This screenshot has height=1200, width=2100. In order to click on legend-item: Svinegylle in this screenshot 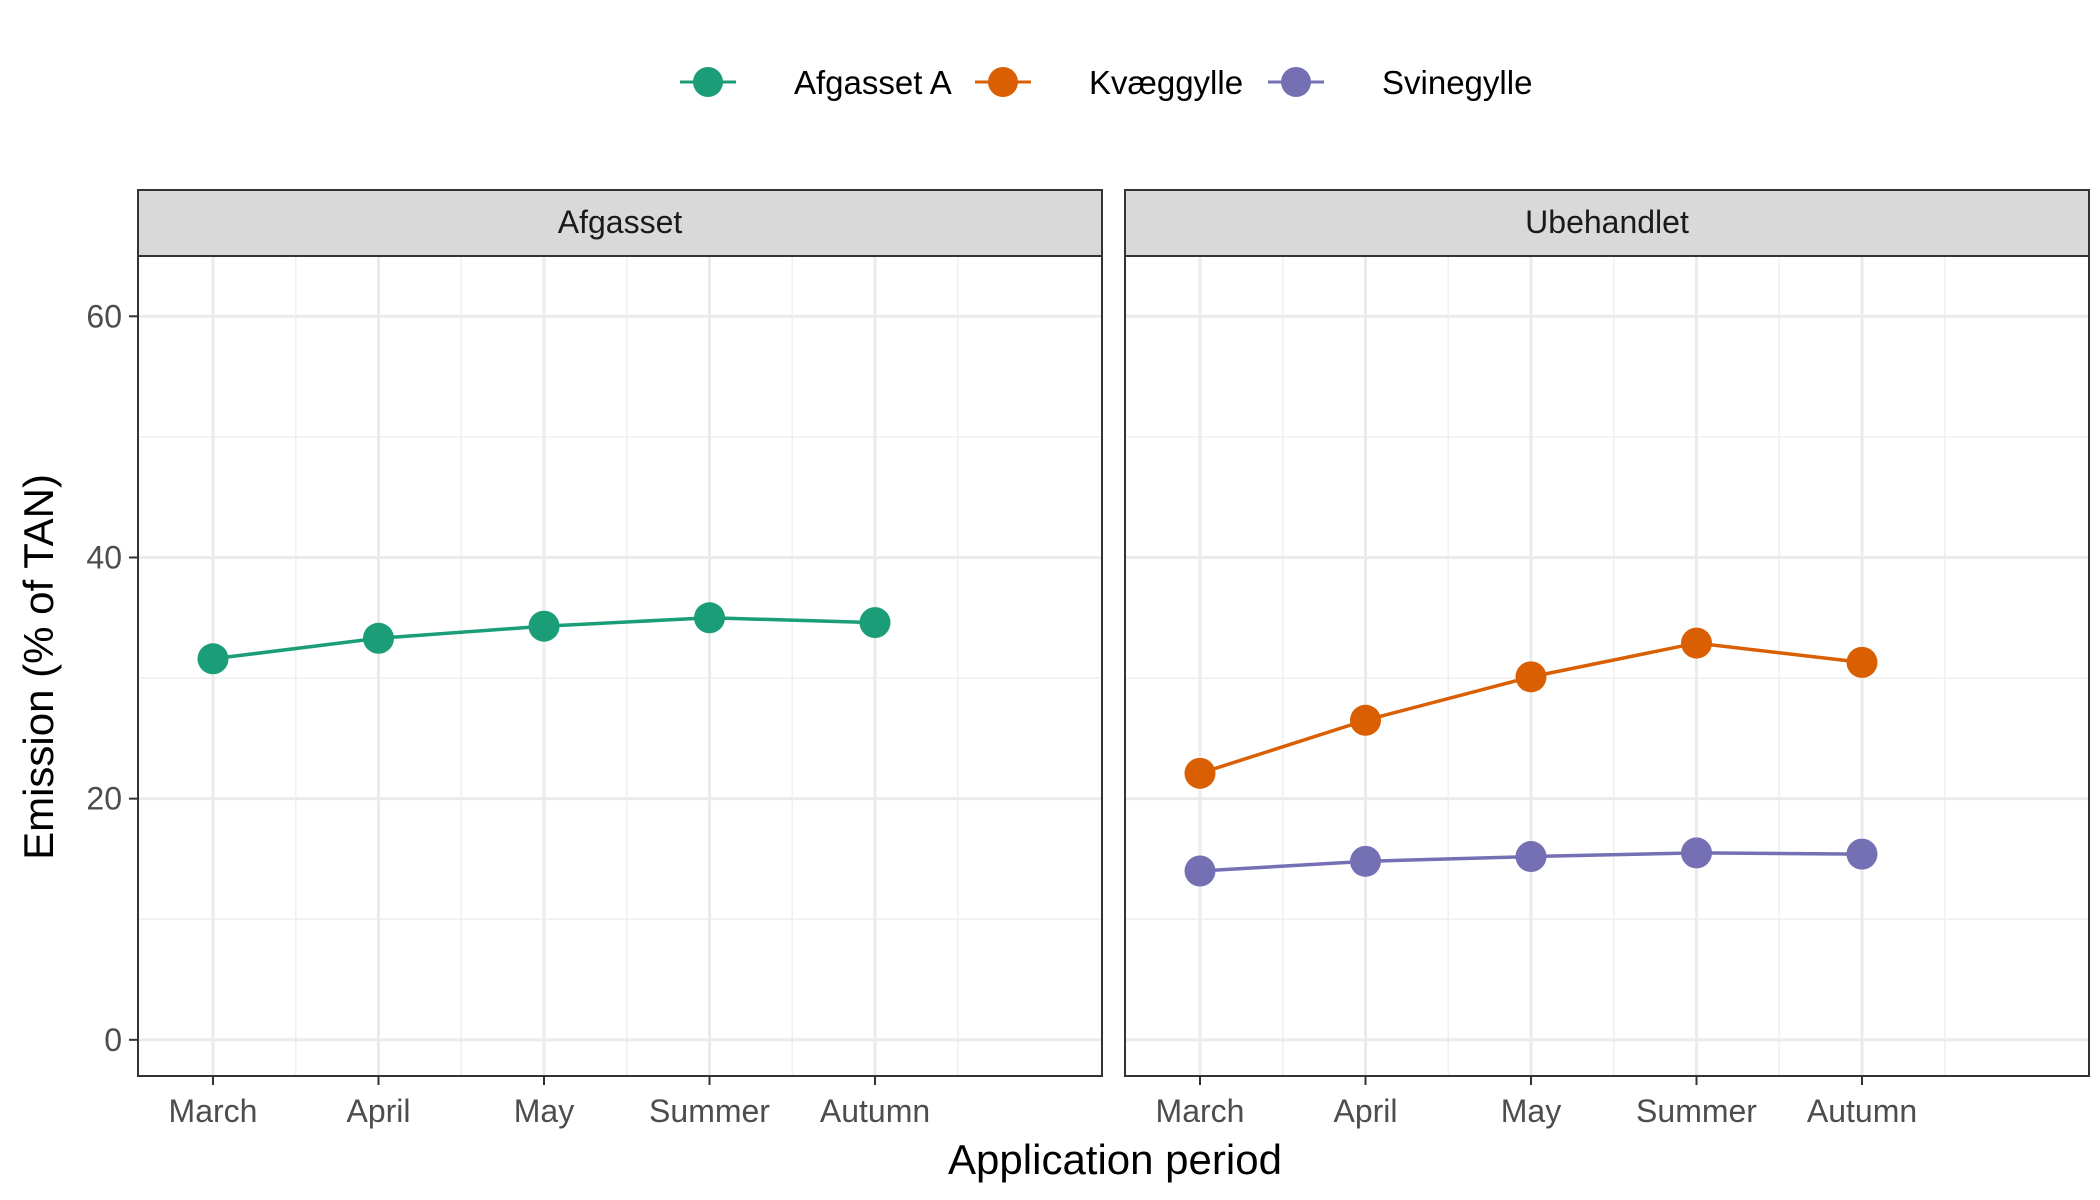, I will do `click(1400, 82)`.